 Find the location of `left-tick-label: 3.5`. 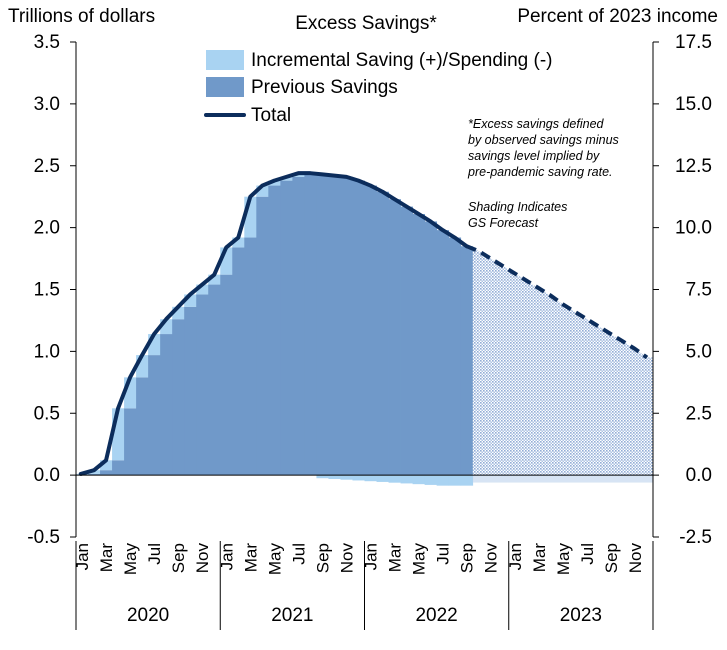

left-tick-label: 3.5 is located at coordinates (47, 42).